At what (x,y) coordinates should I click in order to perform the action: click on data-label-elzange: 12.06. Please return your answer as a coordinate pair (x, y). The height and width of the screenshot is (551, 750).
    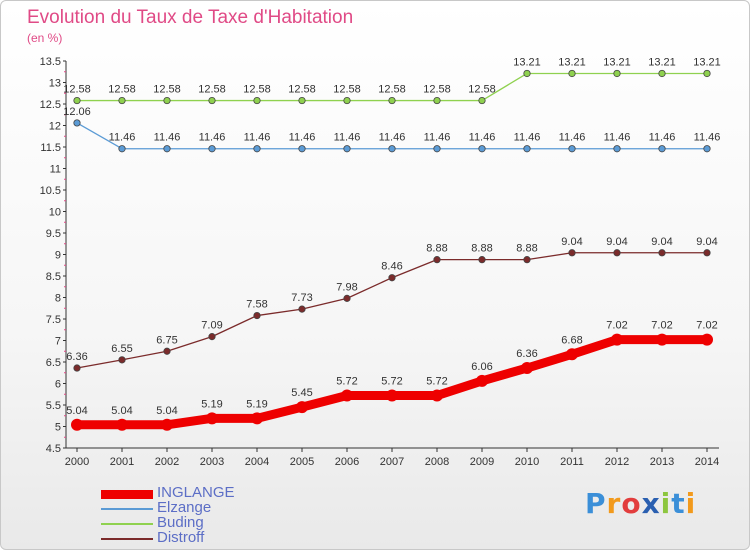
    Looking at the image, I should click on (77, 112).